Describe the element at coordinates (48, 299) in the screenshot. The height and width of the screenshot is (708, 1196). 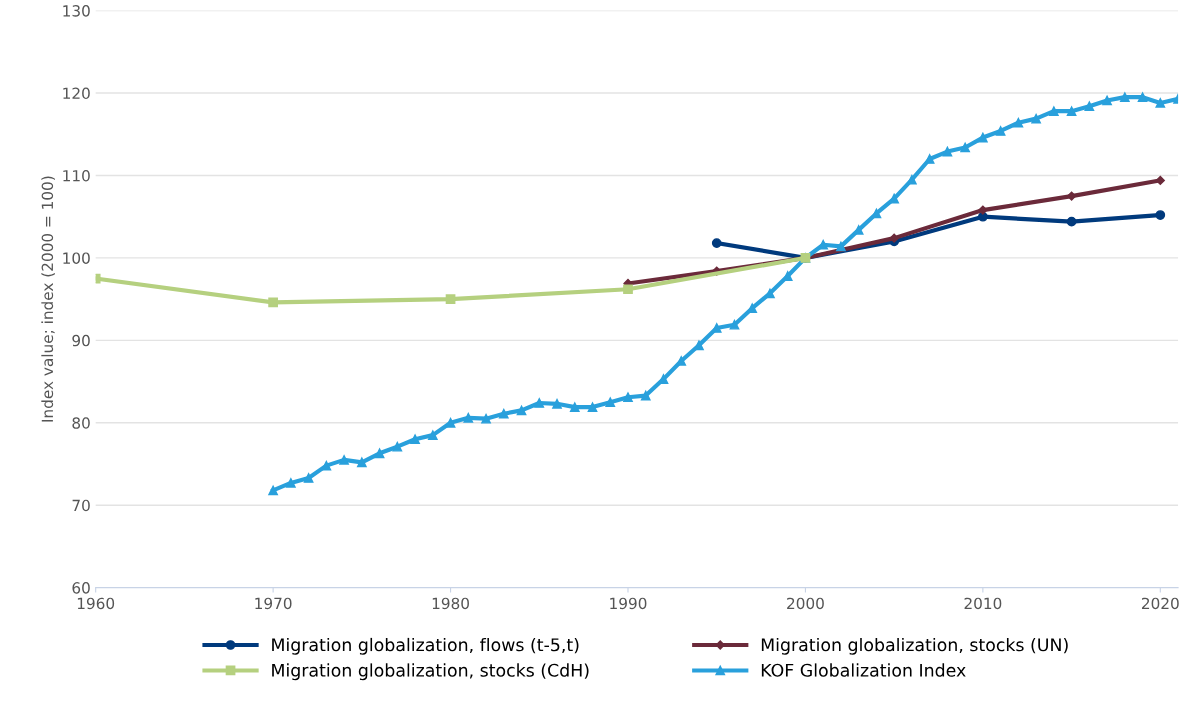
I see `y-axis-title: Index value; index (2000 = 100)` at that location.